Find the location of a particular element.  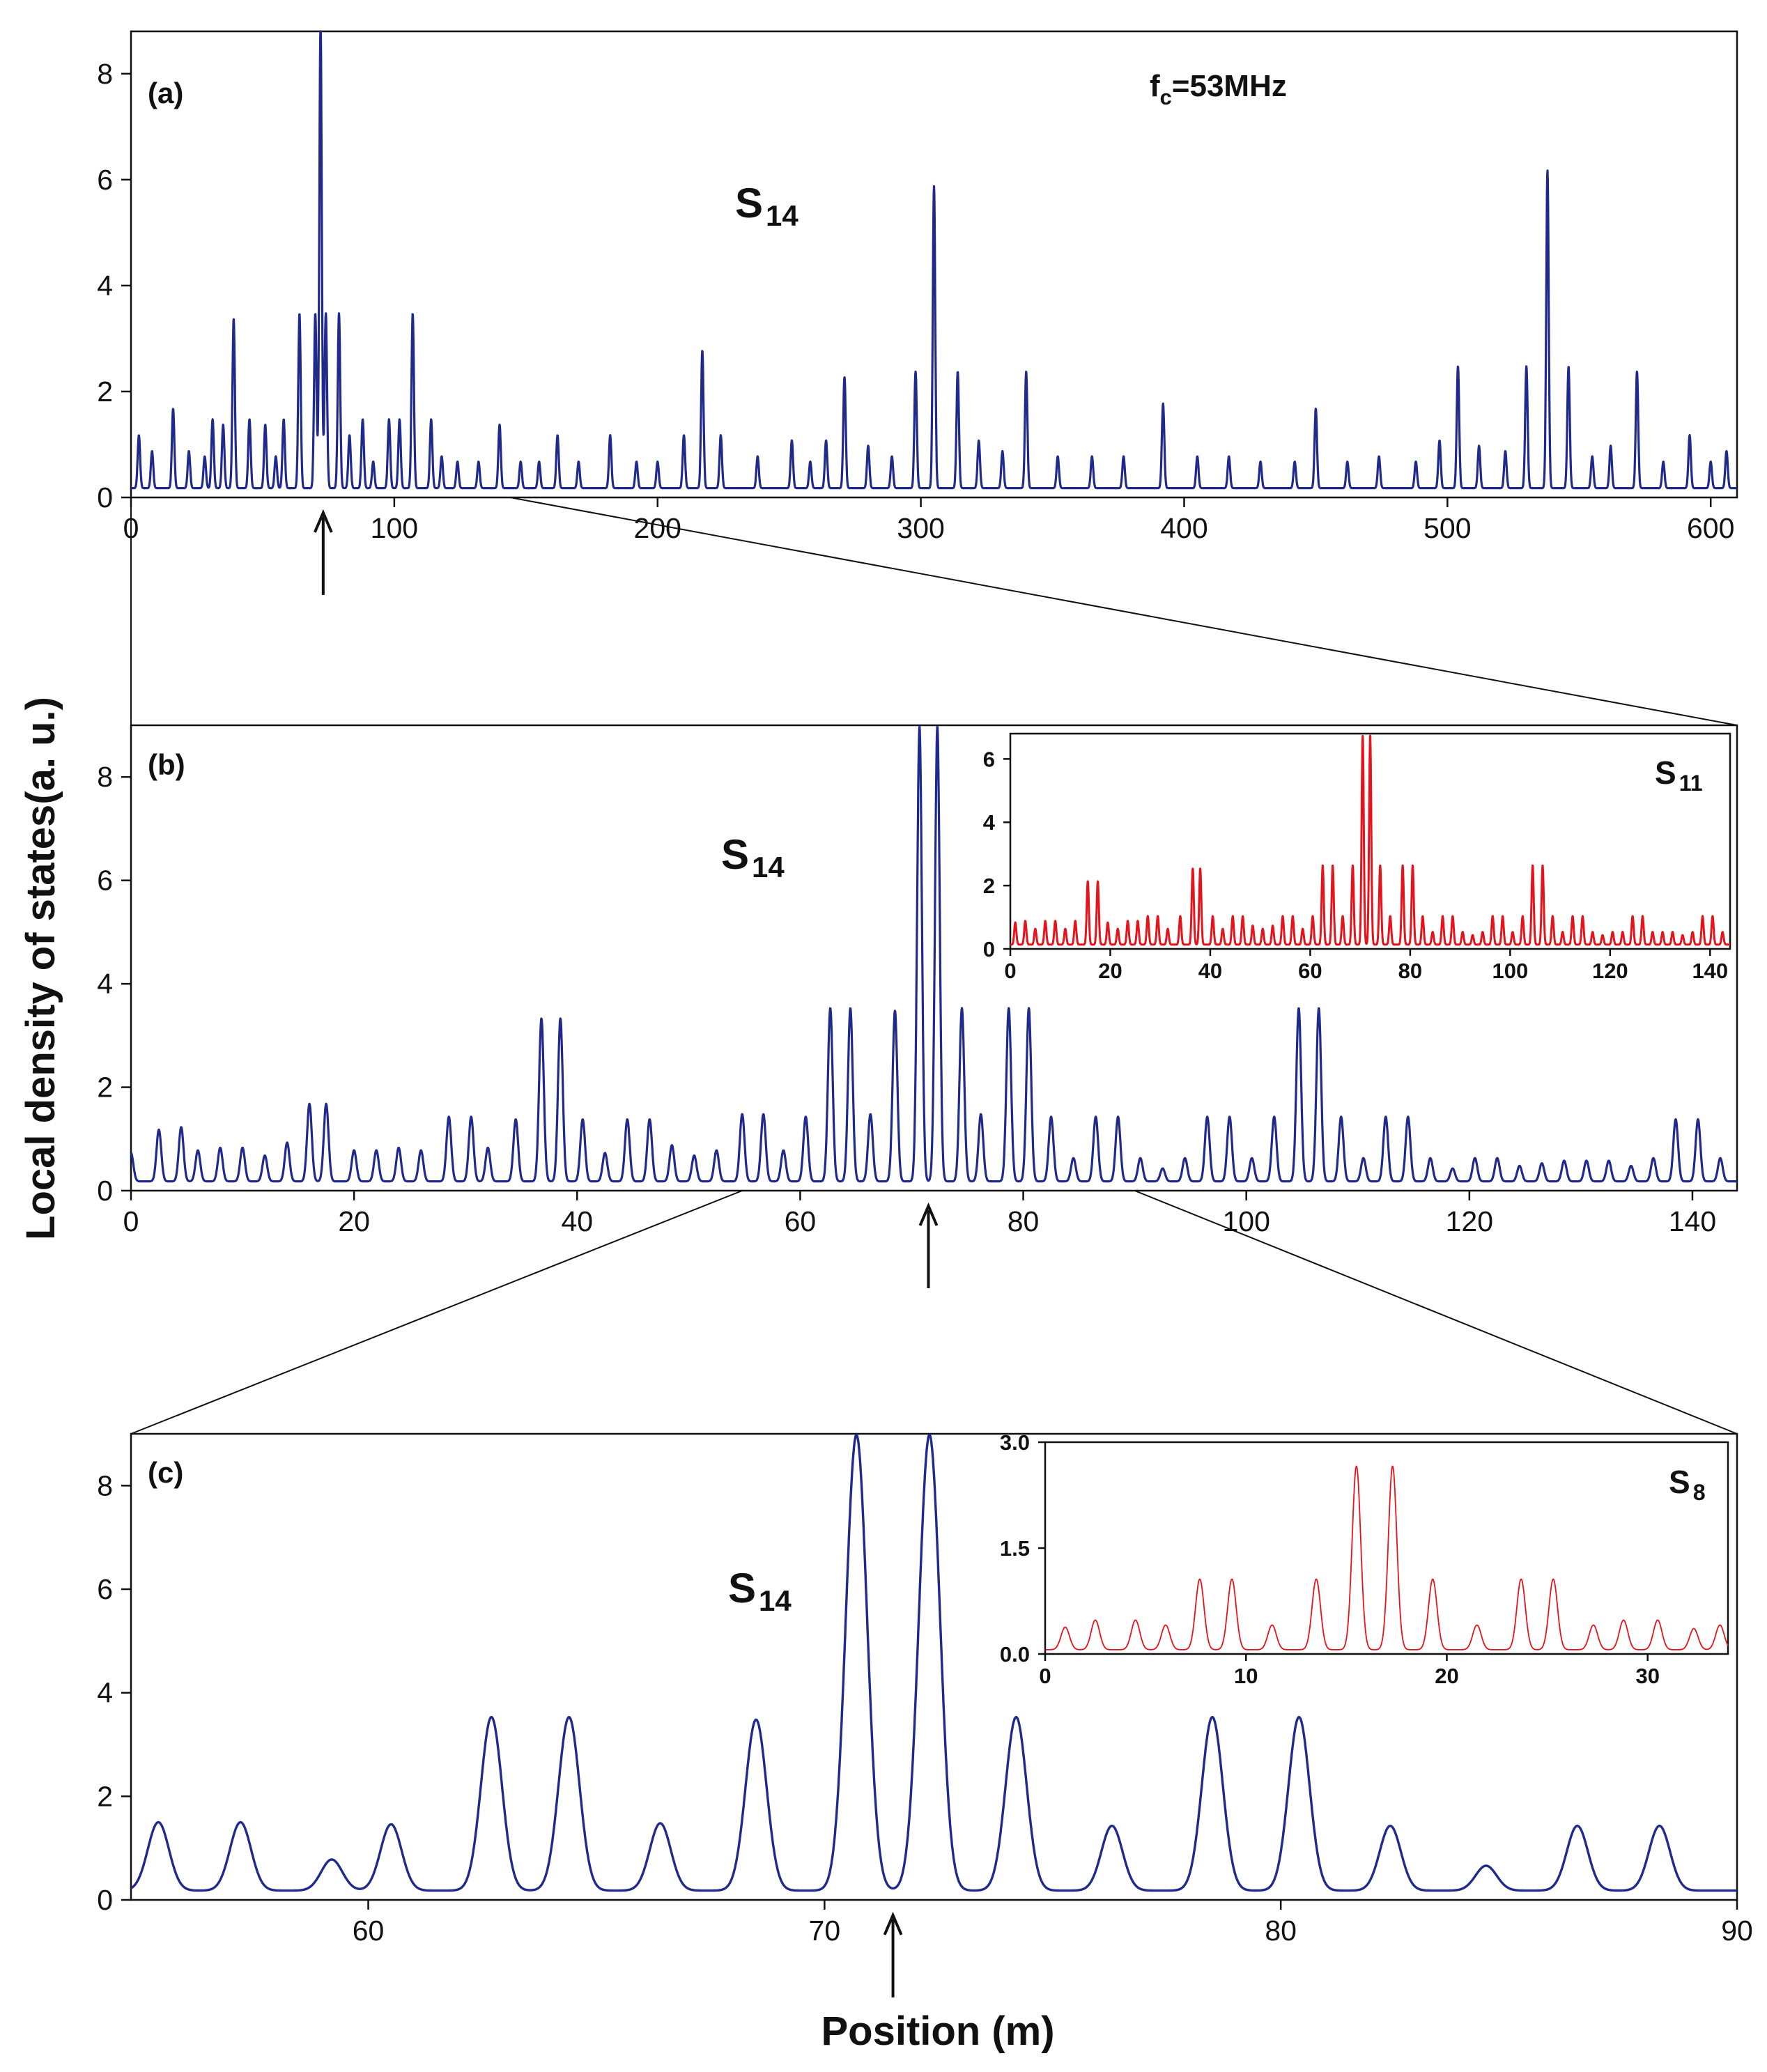

x-axis-title: Position (m) is located at coordinates (937, 2032).